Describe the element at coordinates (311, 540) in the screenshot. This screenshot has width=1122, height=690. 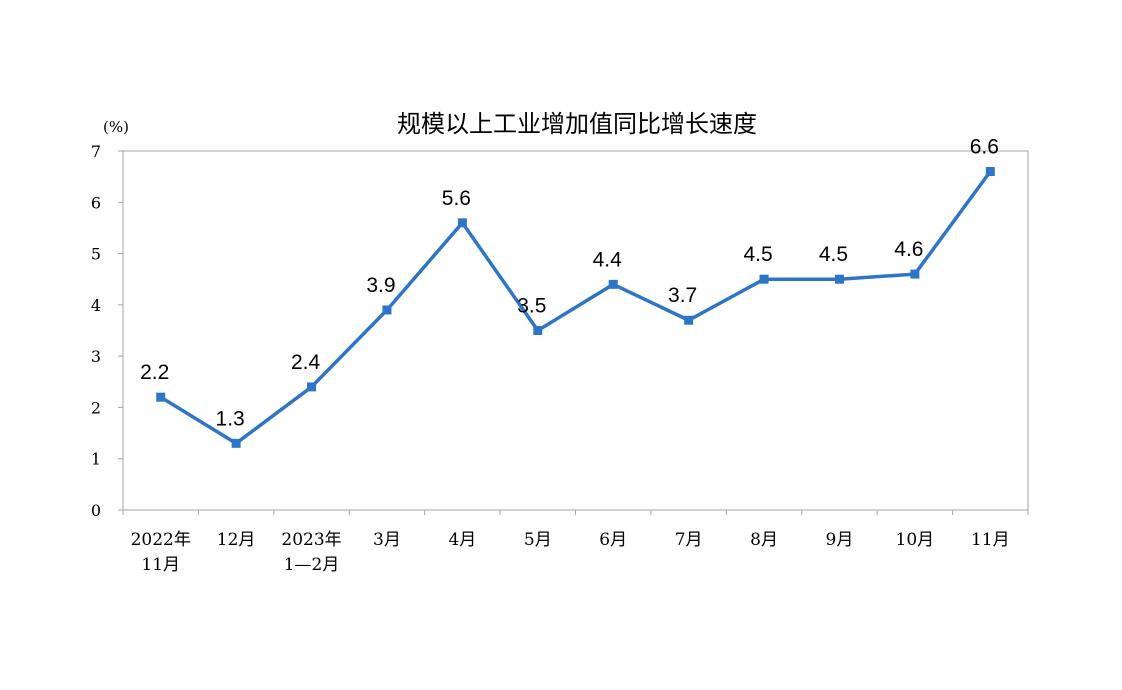
I see `x-tick-label: 2023年` at that location.